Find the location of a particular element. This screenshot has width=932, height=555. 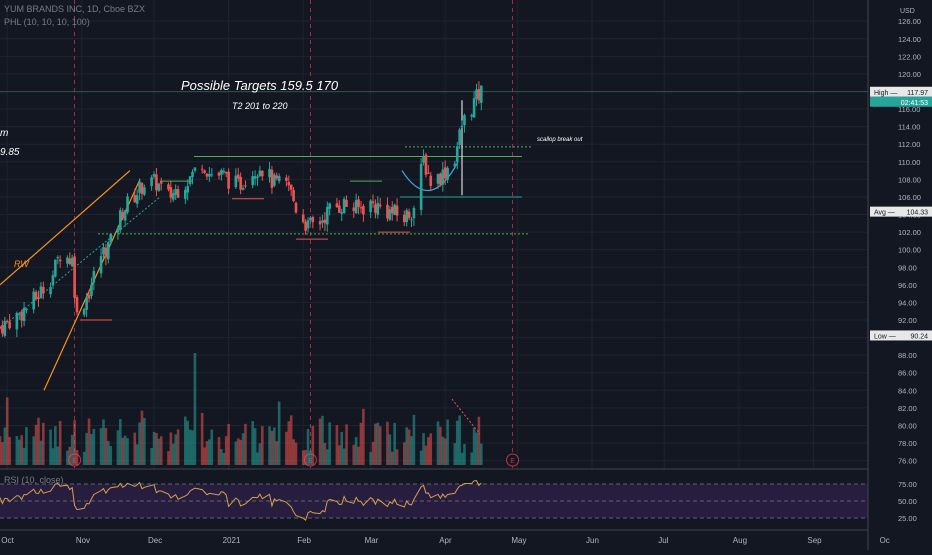

scallop-annotation: scallop break out is located at coordinates (560, 140).